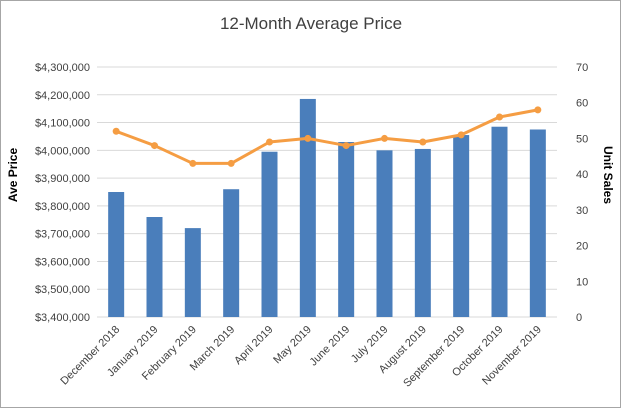 This screenshot has width=621, height=412. What do you see at coordinates (62, 290) in the screenshot?
I see `y-tick-label: $3,500,000` at bounding box center [62, 290].